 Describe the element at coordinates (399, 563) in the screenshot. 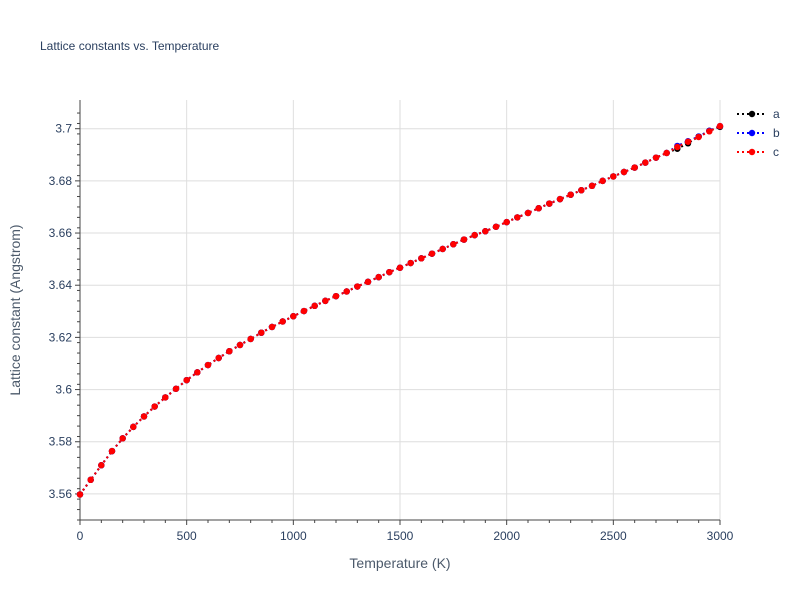

I see `x-axis-label: Temperature (K)` at that location.